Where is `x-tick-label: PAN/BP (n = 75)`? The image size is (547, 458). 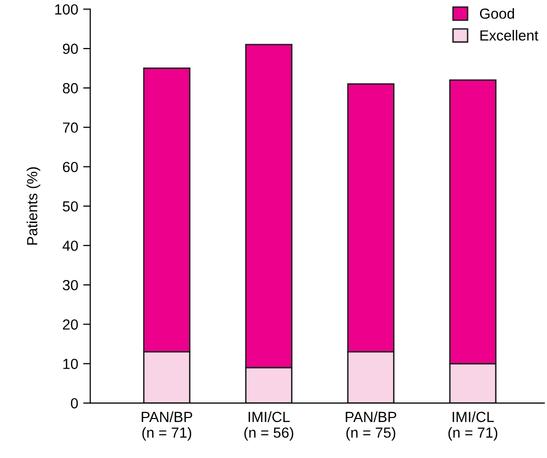 x-tick-label: PAN/BP (n = 75) is located at coordinates (371, 426).